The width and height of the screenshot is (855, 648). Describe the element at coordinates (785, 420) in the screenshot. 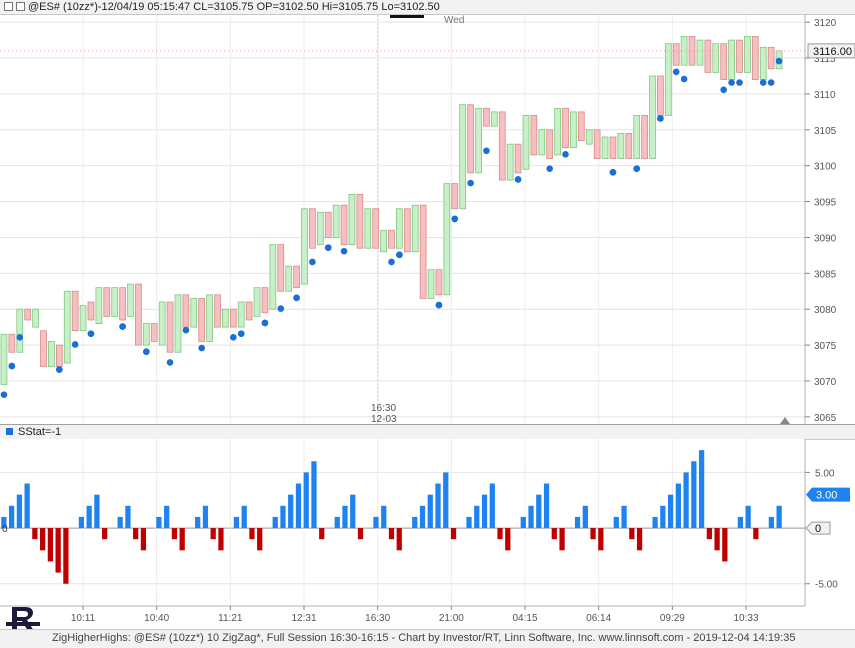

I see `scroll-triangle-icon` at that location.